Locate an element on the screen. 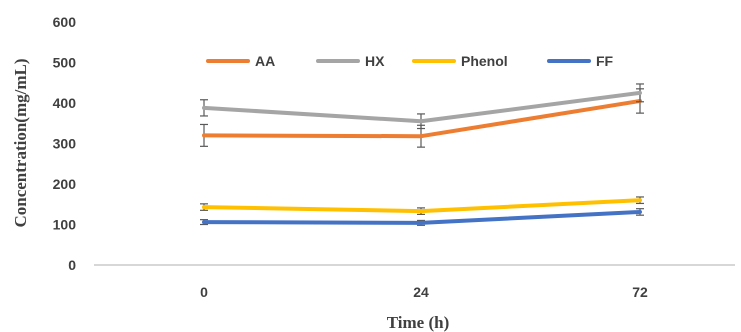  legend-item: FF is located at coordinates (580, 61).